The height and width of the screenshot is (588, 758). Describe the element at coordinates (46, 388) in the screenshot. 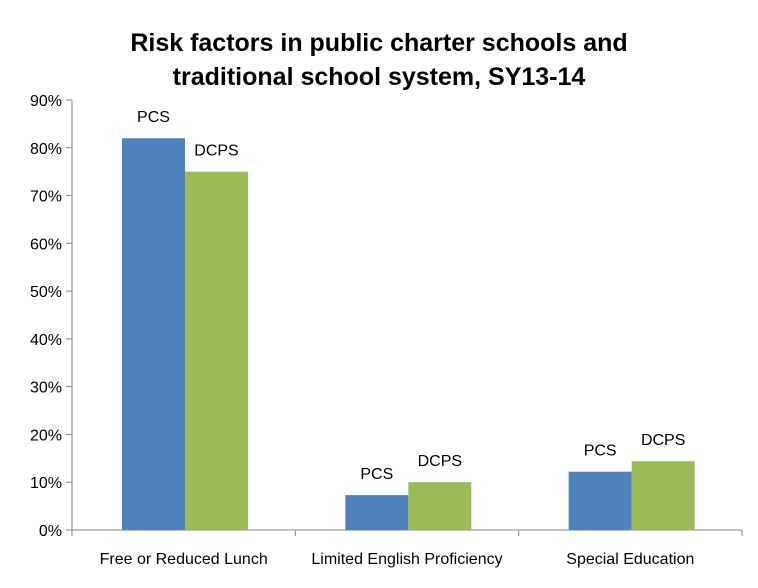

I see `y-tick-label: 30%` at that location.